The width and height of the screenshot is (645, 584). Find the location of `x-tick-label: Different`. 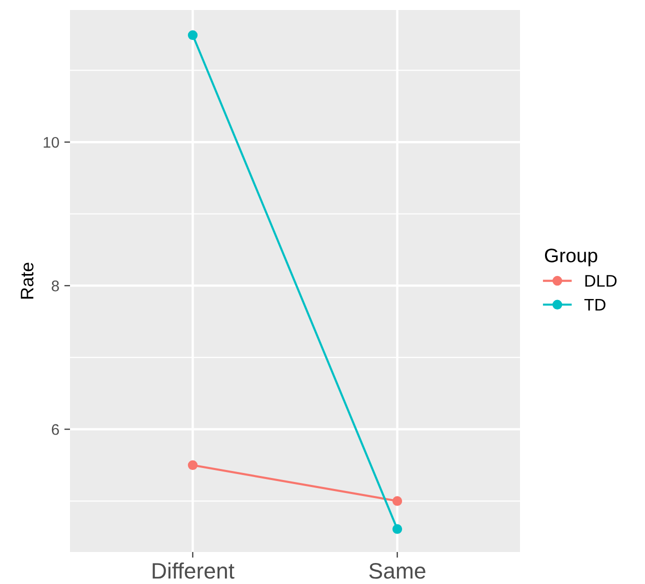

x-tick-label: Different is located at coordinates (193, 570).